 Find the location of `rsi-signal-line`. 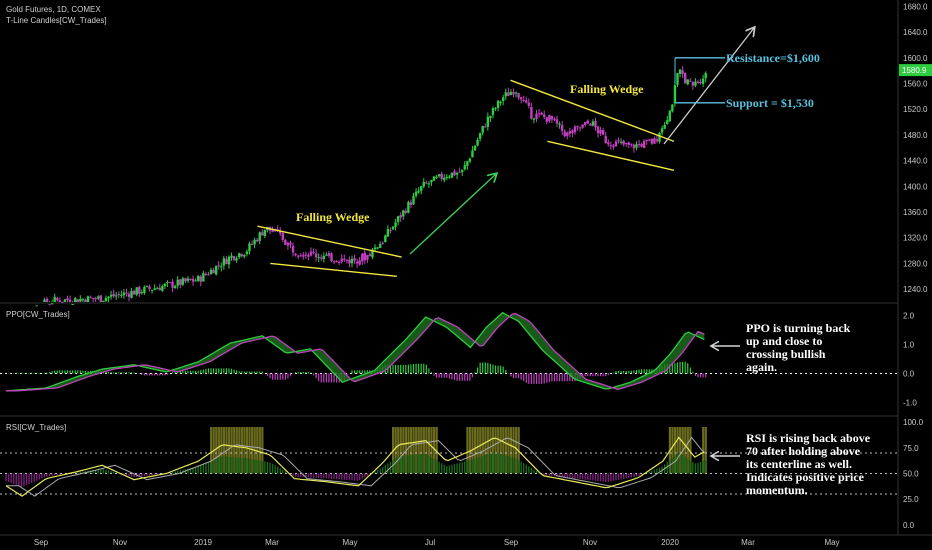

rsi-signal-line is located at coordinates (355, 466).